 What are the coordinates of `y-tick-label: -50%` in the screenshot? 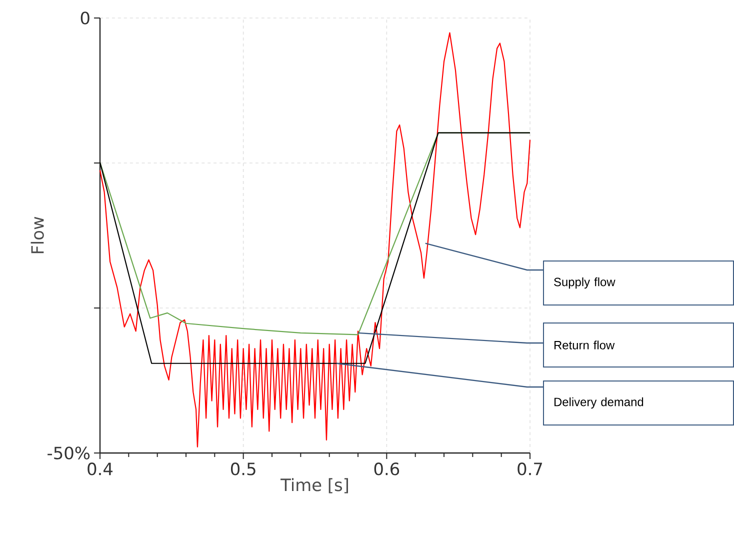 It's located at (69, 453).